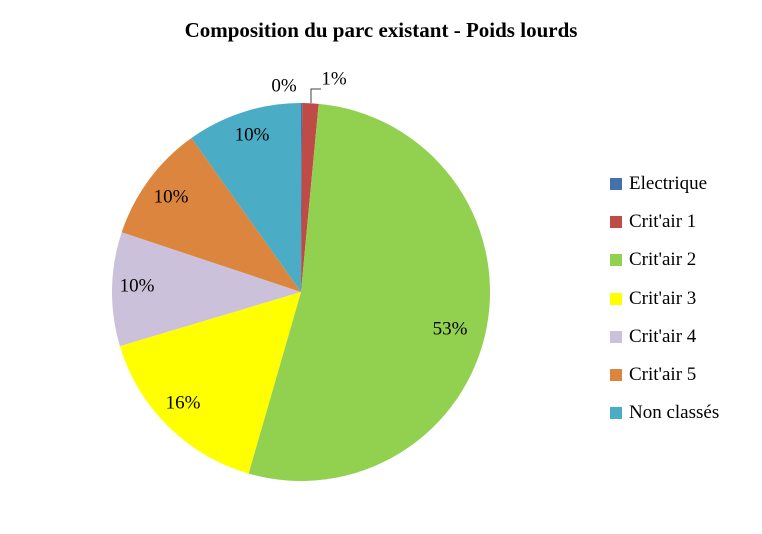 This screenshot has height=534, width=762. What do you see at coordinates (674, 413) in the screenshot?
I see `legend-label: Non classés` at bounding box center [674, 413].